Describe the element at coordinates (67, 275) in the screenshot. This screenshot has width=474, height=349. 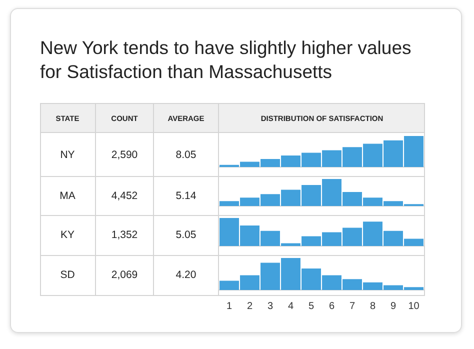
I see `text: SD` at that location.